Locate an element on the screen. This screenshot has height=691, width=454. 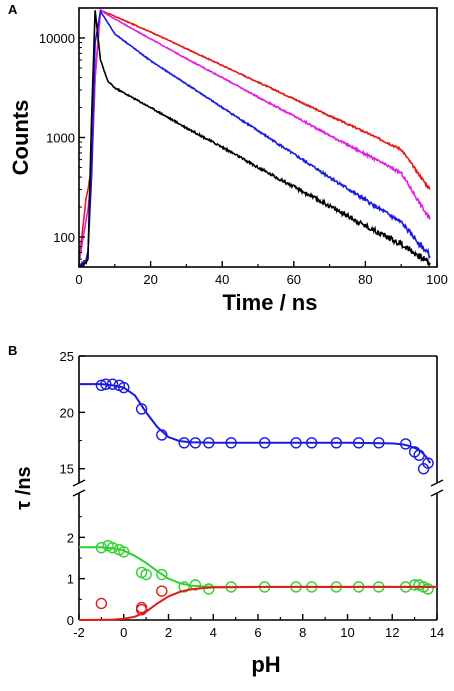
panel-b-ytick-label: 25 is located at coordinates (67, 356).